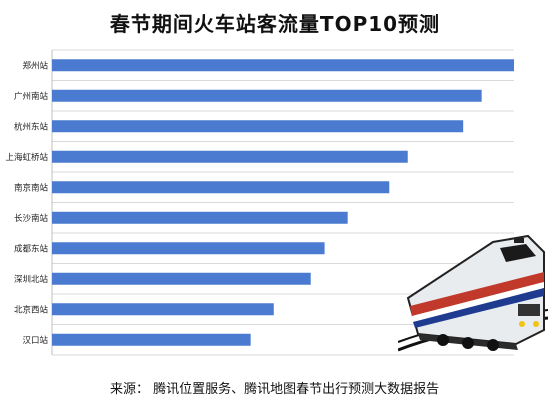  What do you see at coordinates (275, 24) in the screenshot?
I see `chart-title: 春节期间火车站客流量TOP10预测` at bounding box center [275, 24].